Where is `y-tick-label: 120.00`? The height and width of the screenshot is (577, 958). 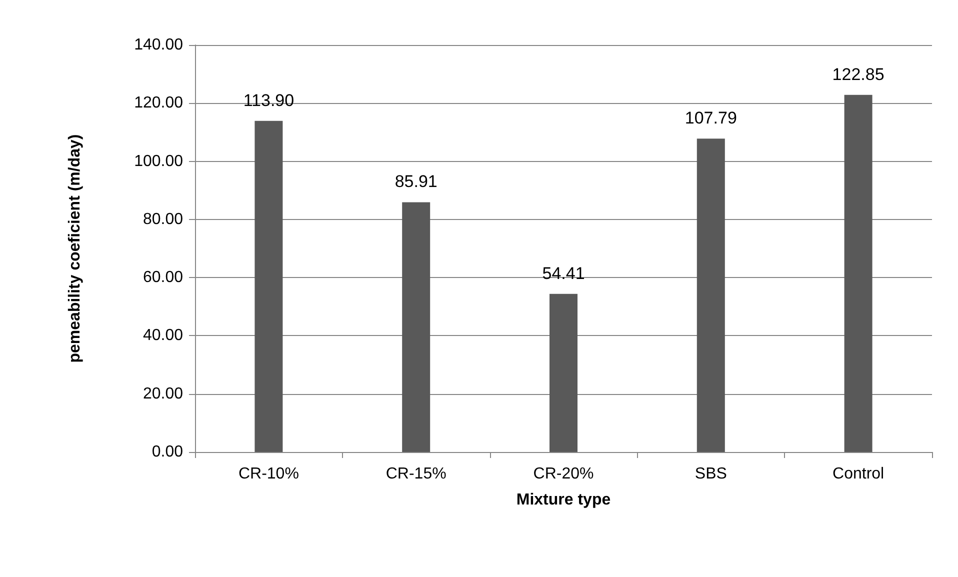
y-tick-label: 120.00 is located at coordinates (159, 103).